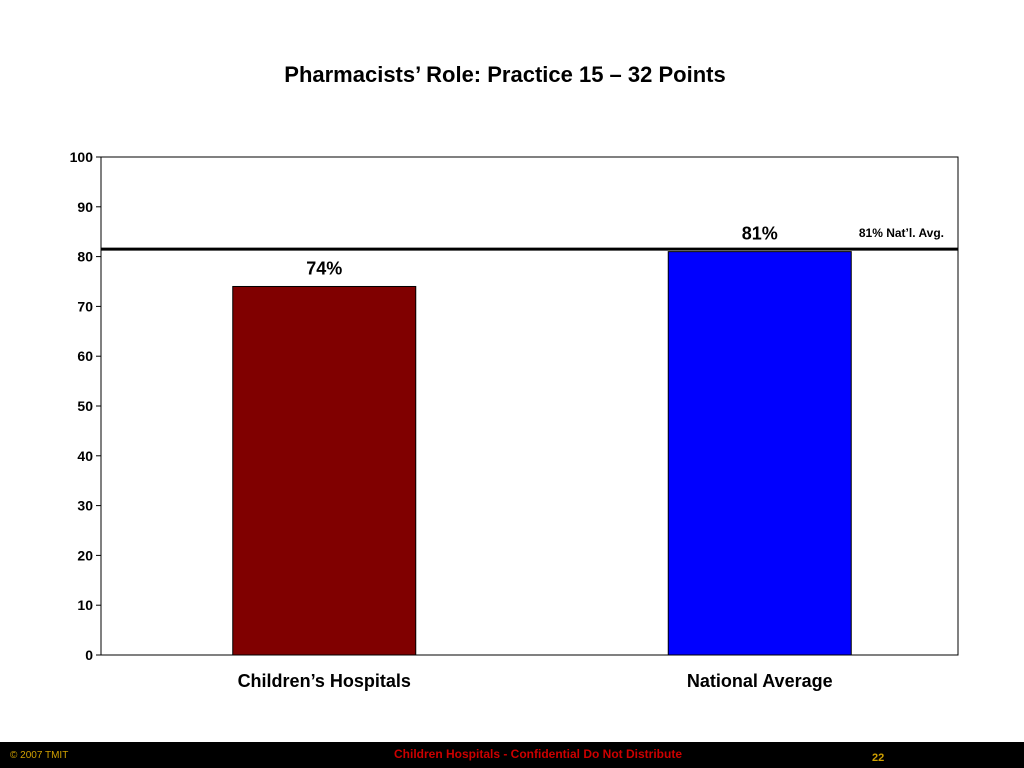  I want to click on y-tick-label: 90, so click(85, 207).